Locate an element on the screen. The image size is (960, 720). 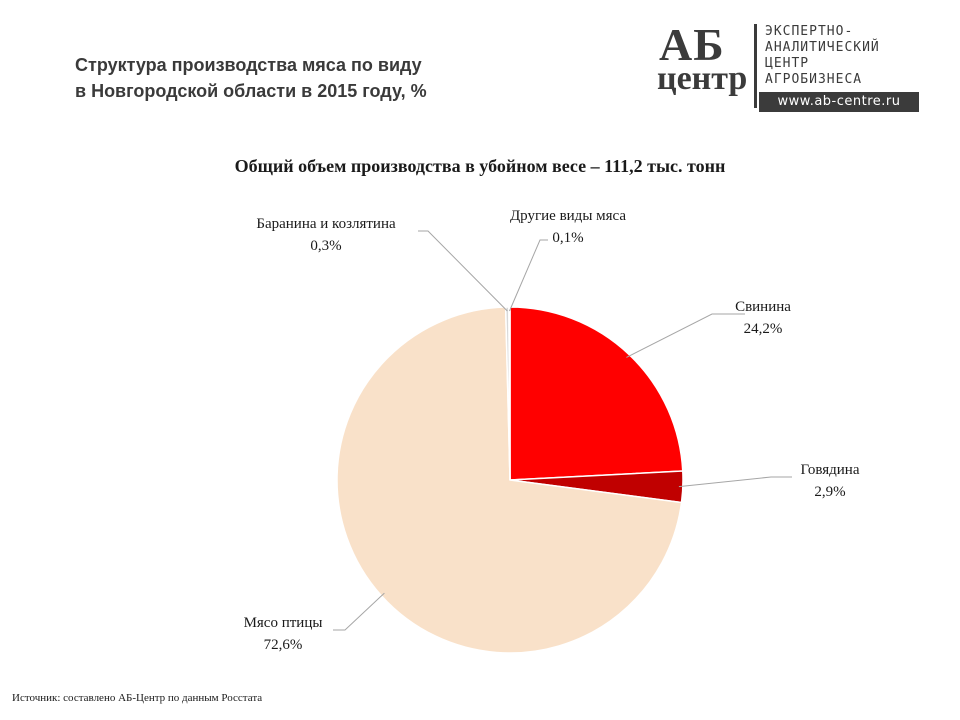
slice-value-label: 72,6% is located at coordinates (283, 645).